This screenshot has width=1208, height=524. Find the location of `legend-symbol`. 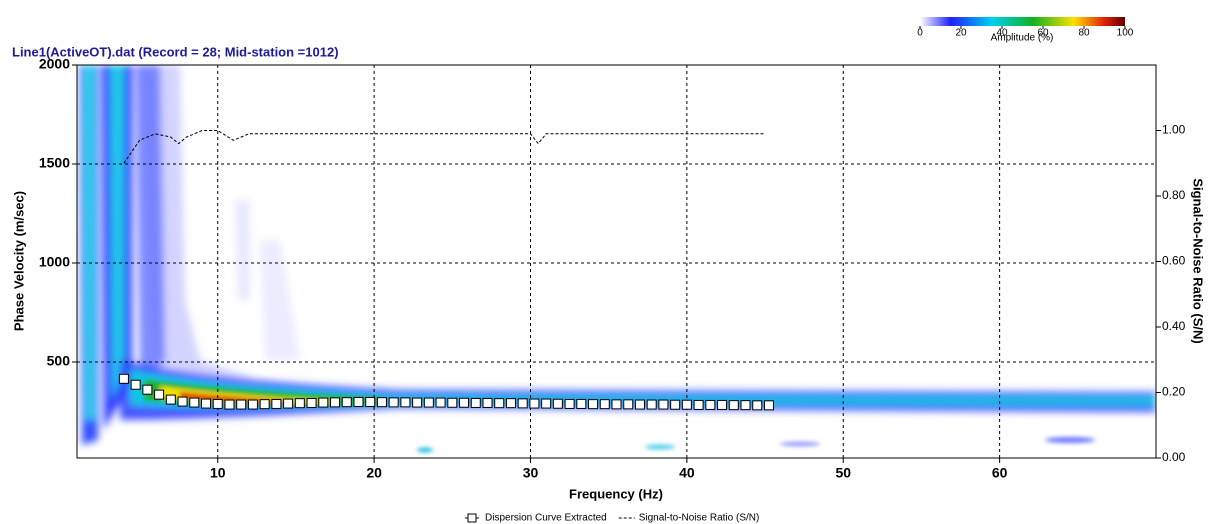

legend-symbol is located at coordinates (472, 518).